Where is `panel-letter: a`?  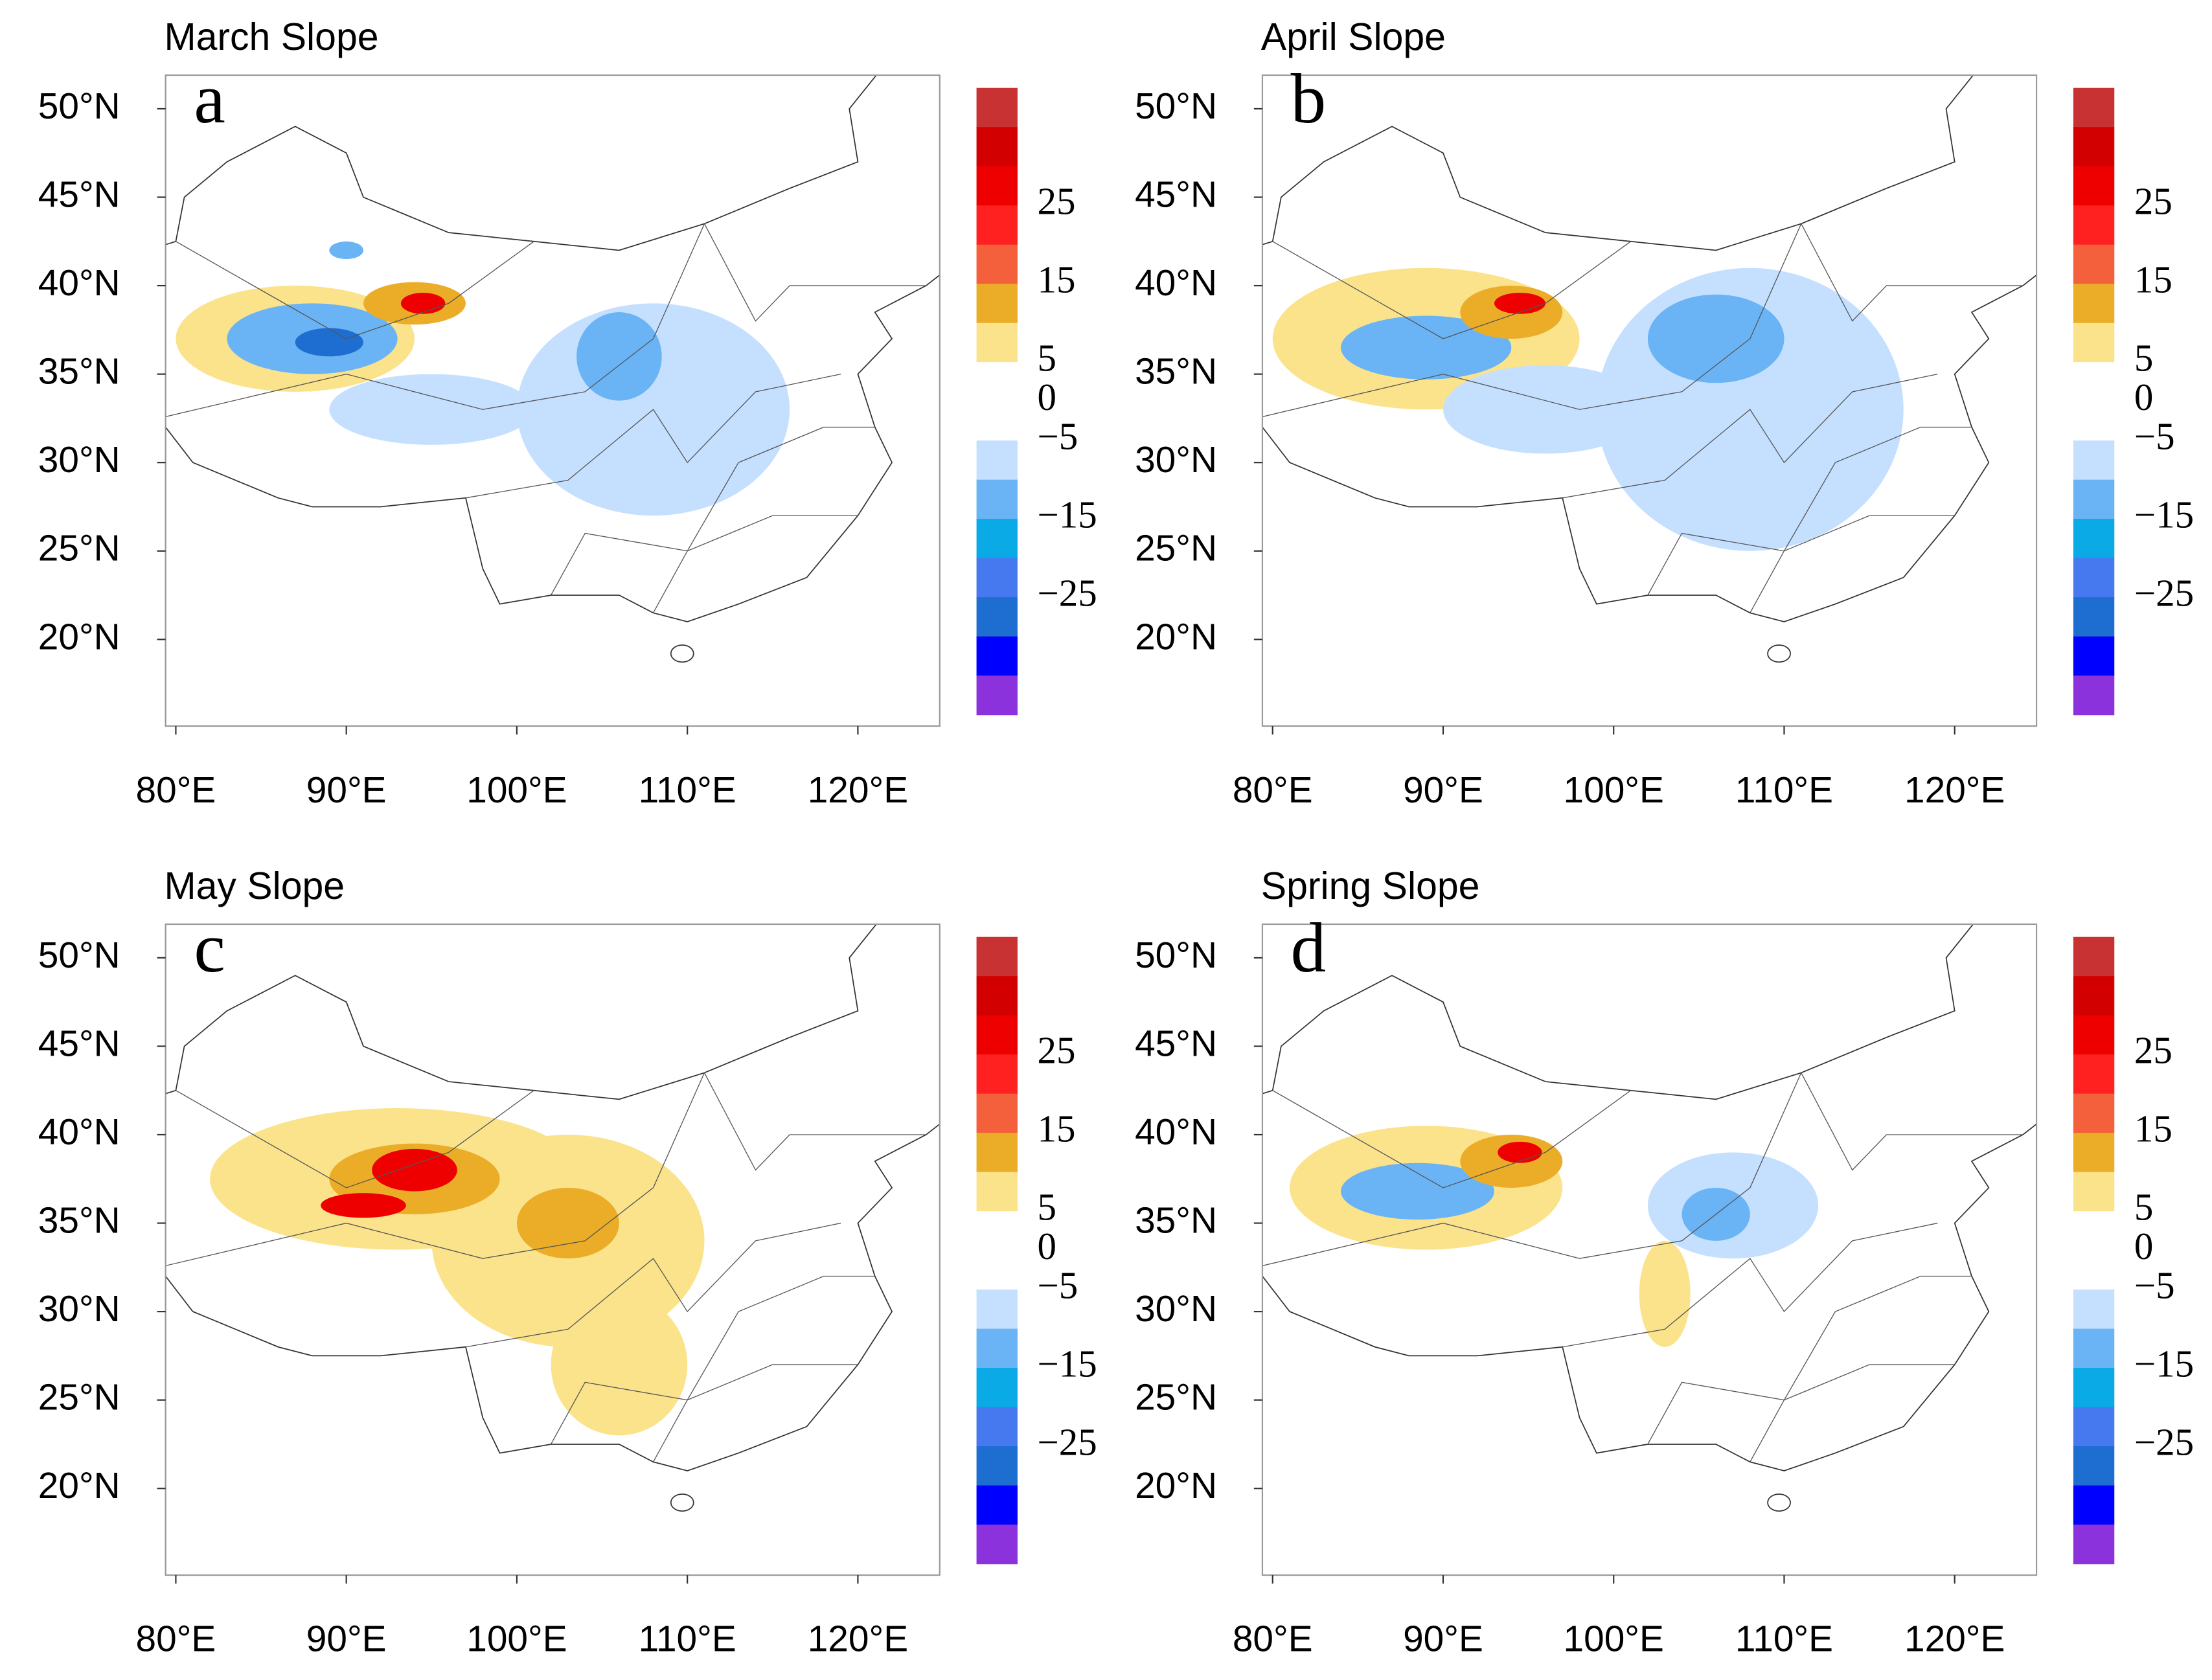
panel-letter: a is located at coordinates (209, 99).